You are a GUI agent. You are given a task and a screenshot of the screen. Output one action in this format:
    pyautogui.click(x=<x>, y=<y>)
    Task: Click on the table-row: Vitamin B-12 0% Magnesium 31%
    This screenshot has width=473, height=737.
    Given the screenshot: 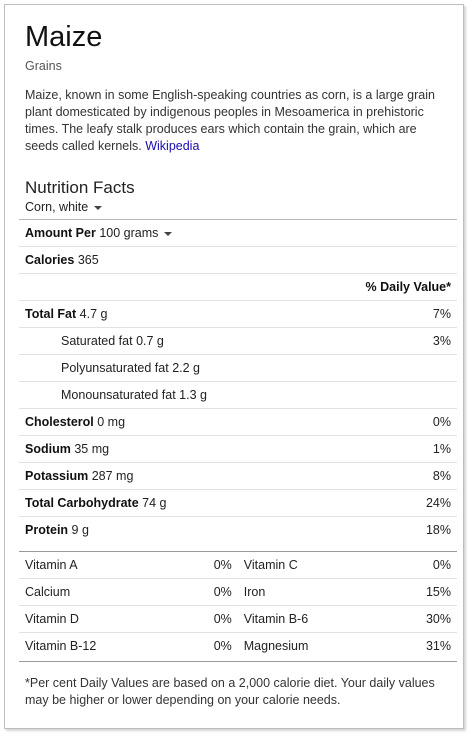 What is the action you would take?
    pyautogui.click(x=238, y=645)
    